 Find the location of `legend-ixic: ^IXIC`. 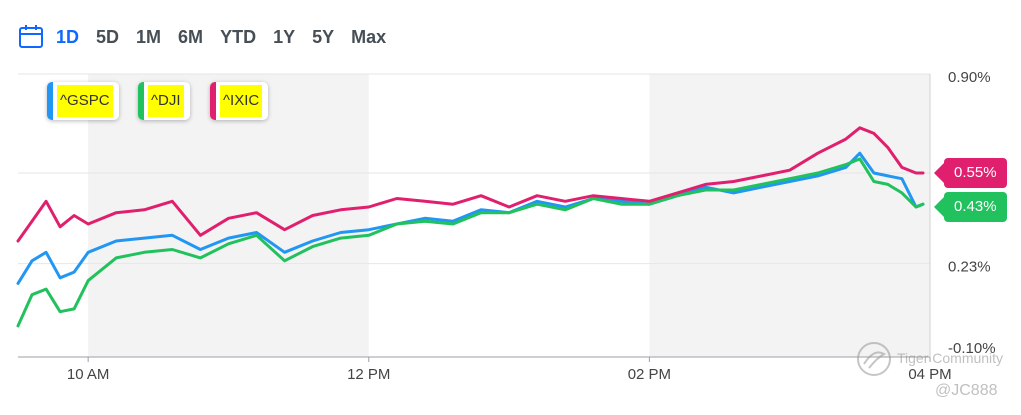

legend-ixic: ^IXIC is located at coordinates (239, 101).